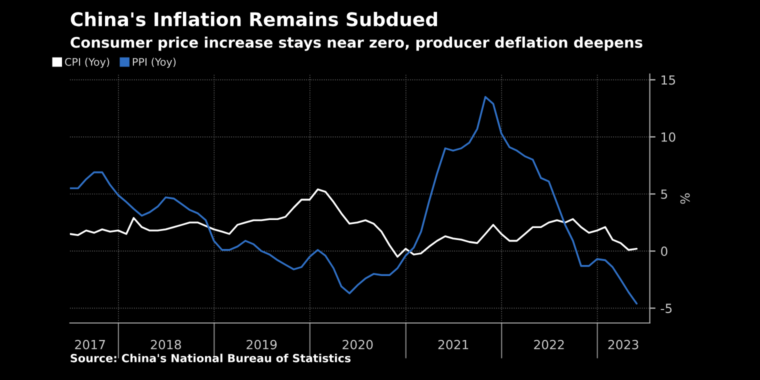 This screenshot has height=380, width=760. I want to click on x-tick-label: 2020, so click(357, 345).